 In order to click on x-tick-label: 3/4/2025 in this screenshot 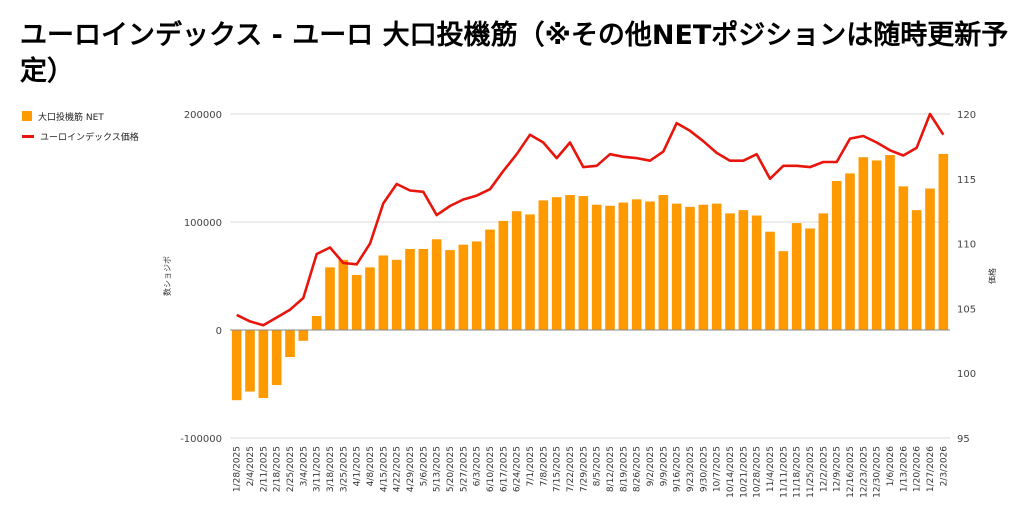, I will do `click(304, 466)`.